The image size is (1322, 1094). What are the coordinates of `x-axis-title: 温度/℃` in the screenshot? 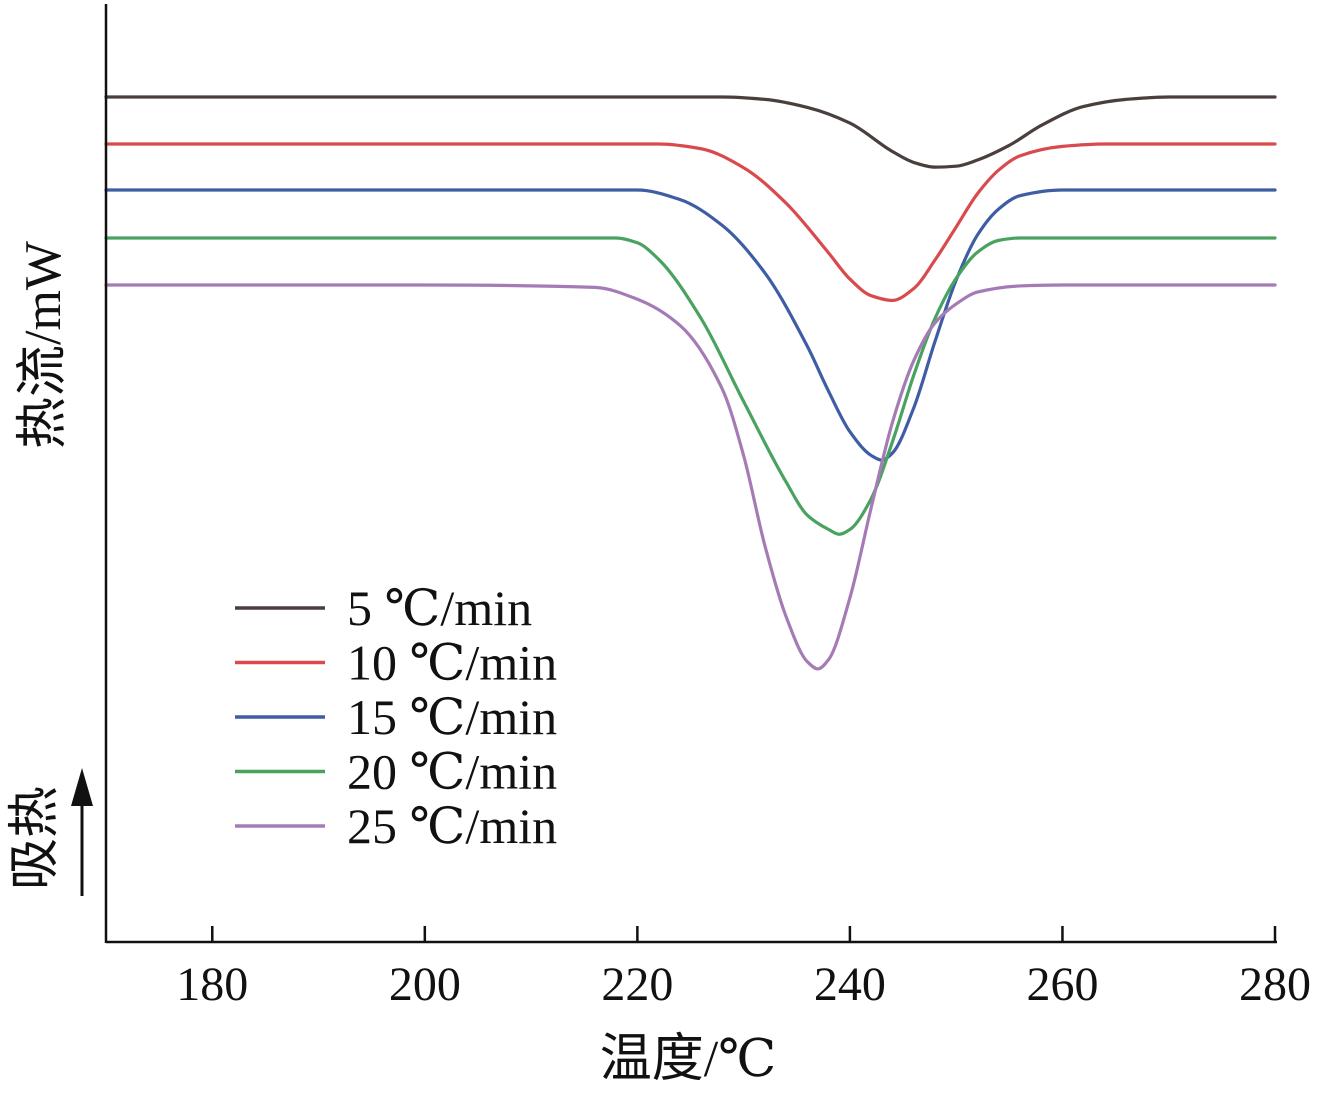 It's located at (688, 1059).